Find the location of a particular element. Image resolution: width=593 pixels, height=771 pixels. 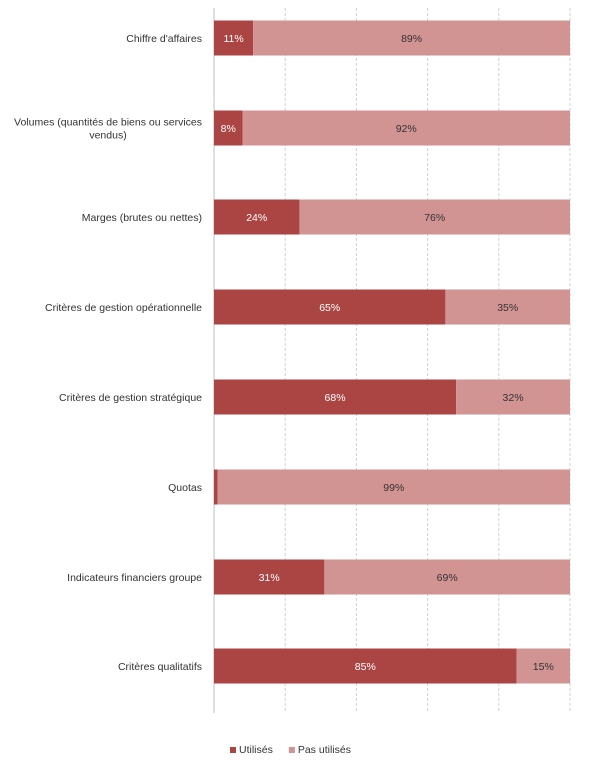

category-label: Chiffre d'affaires is located at coordinates (164, 39).